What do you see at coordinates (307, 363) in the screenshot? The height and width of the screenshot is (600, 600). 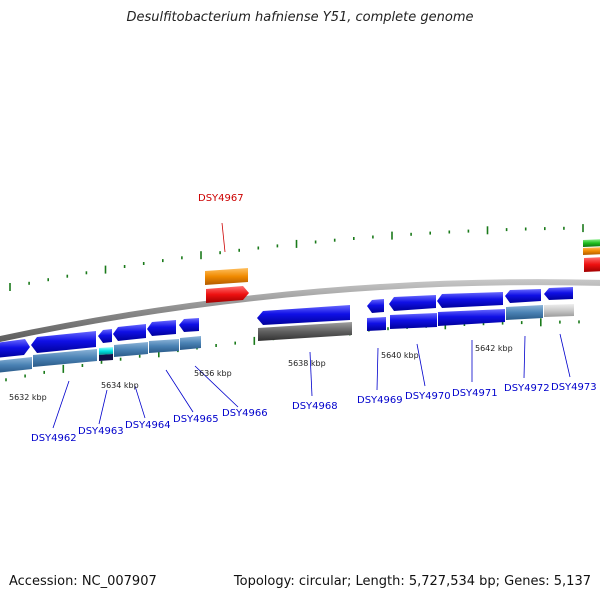 I see `kbp-label: 5638 kbp` at bounding box center [307, 363].